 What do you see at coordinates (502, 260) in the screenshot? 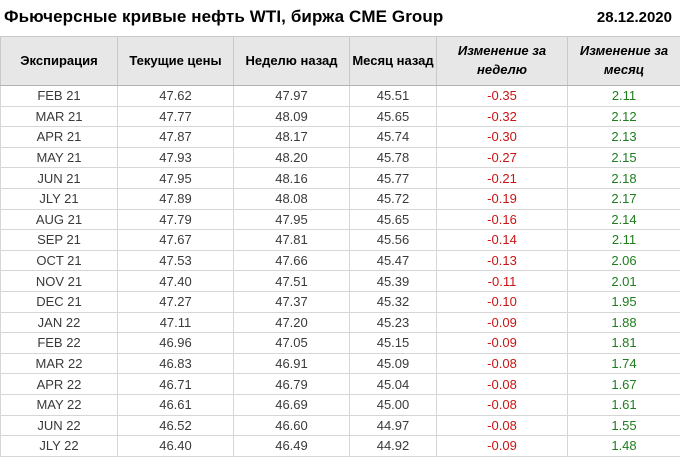
I see `week_change-cell: -0.13` at bounding box center [502, 260].